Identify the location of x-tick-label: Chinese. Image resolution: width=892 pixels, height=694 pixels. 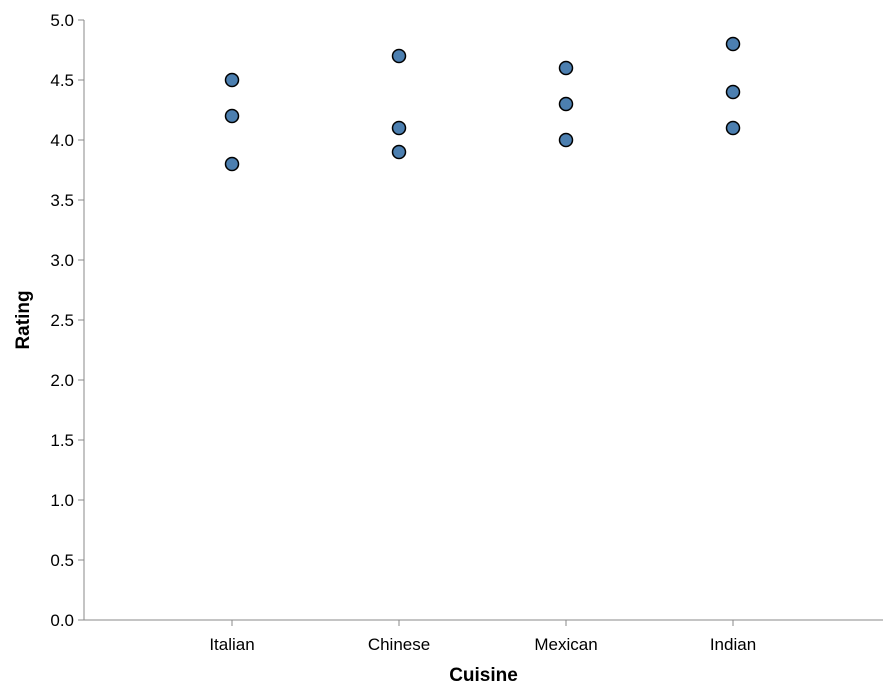
(399, 644).